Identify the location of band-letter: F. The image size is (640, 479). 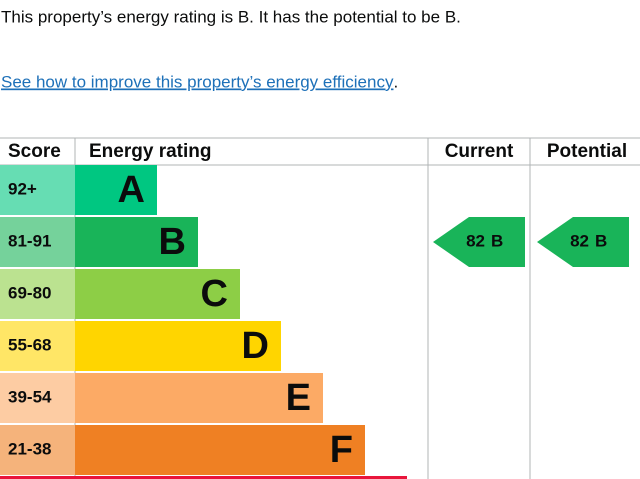
(341, 450).